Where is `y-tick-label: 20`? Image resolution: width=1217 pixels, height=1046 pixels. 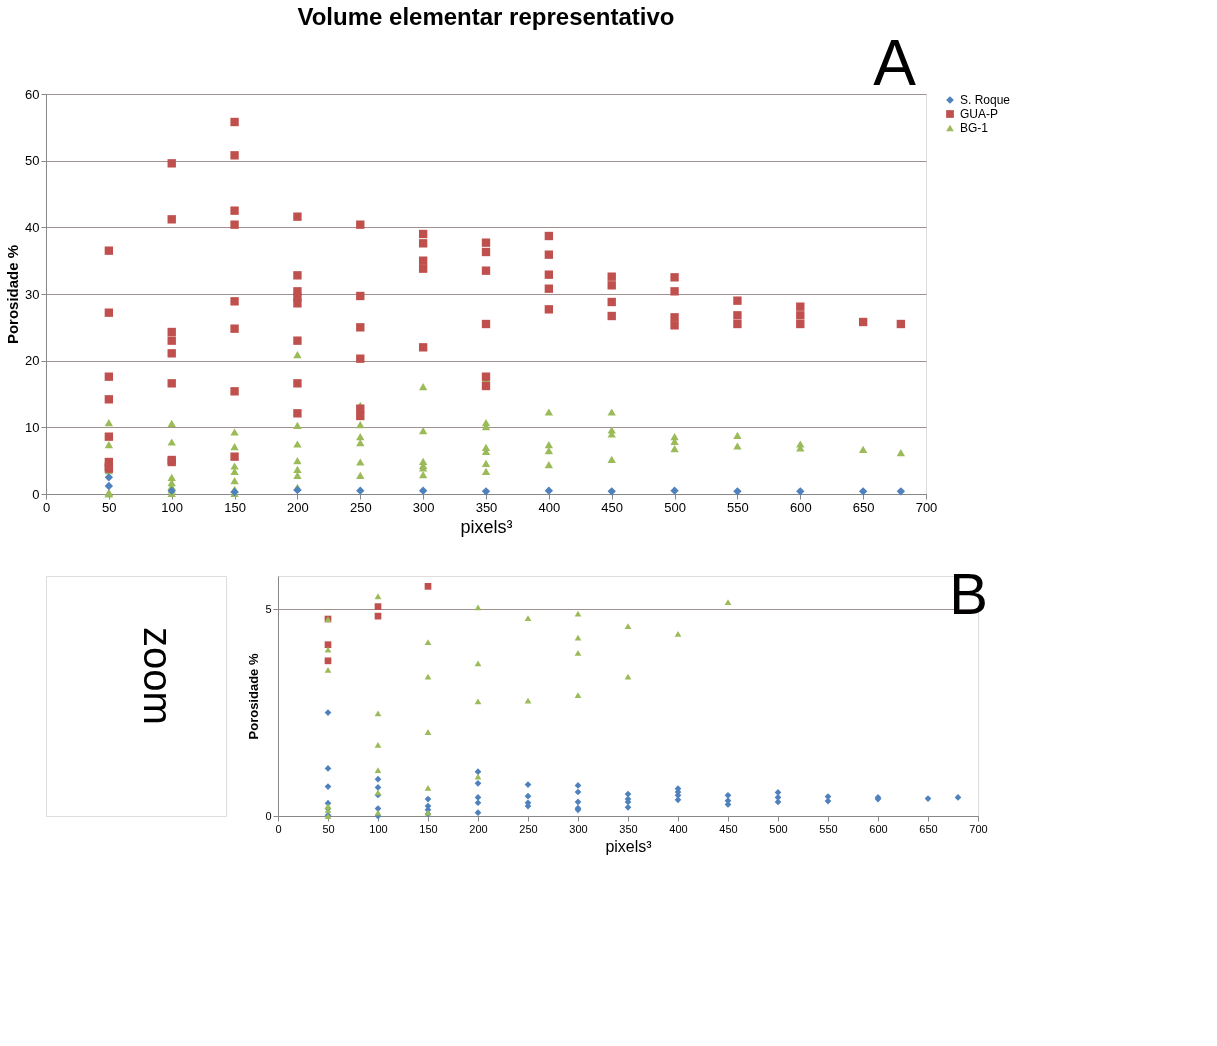
y-tick-label: 20 is located at coordinates (32, 361).